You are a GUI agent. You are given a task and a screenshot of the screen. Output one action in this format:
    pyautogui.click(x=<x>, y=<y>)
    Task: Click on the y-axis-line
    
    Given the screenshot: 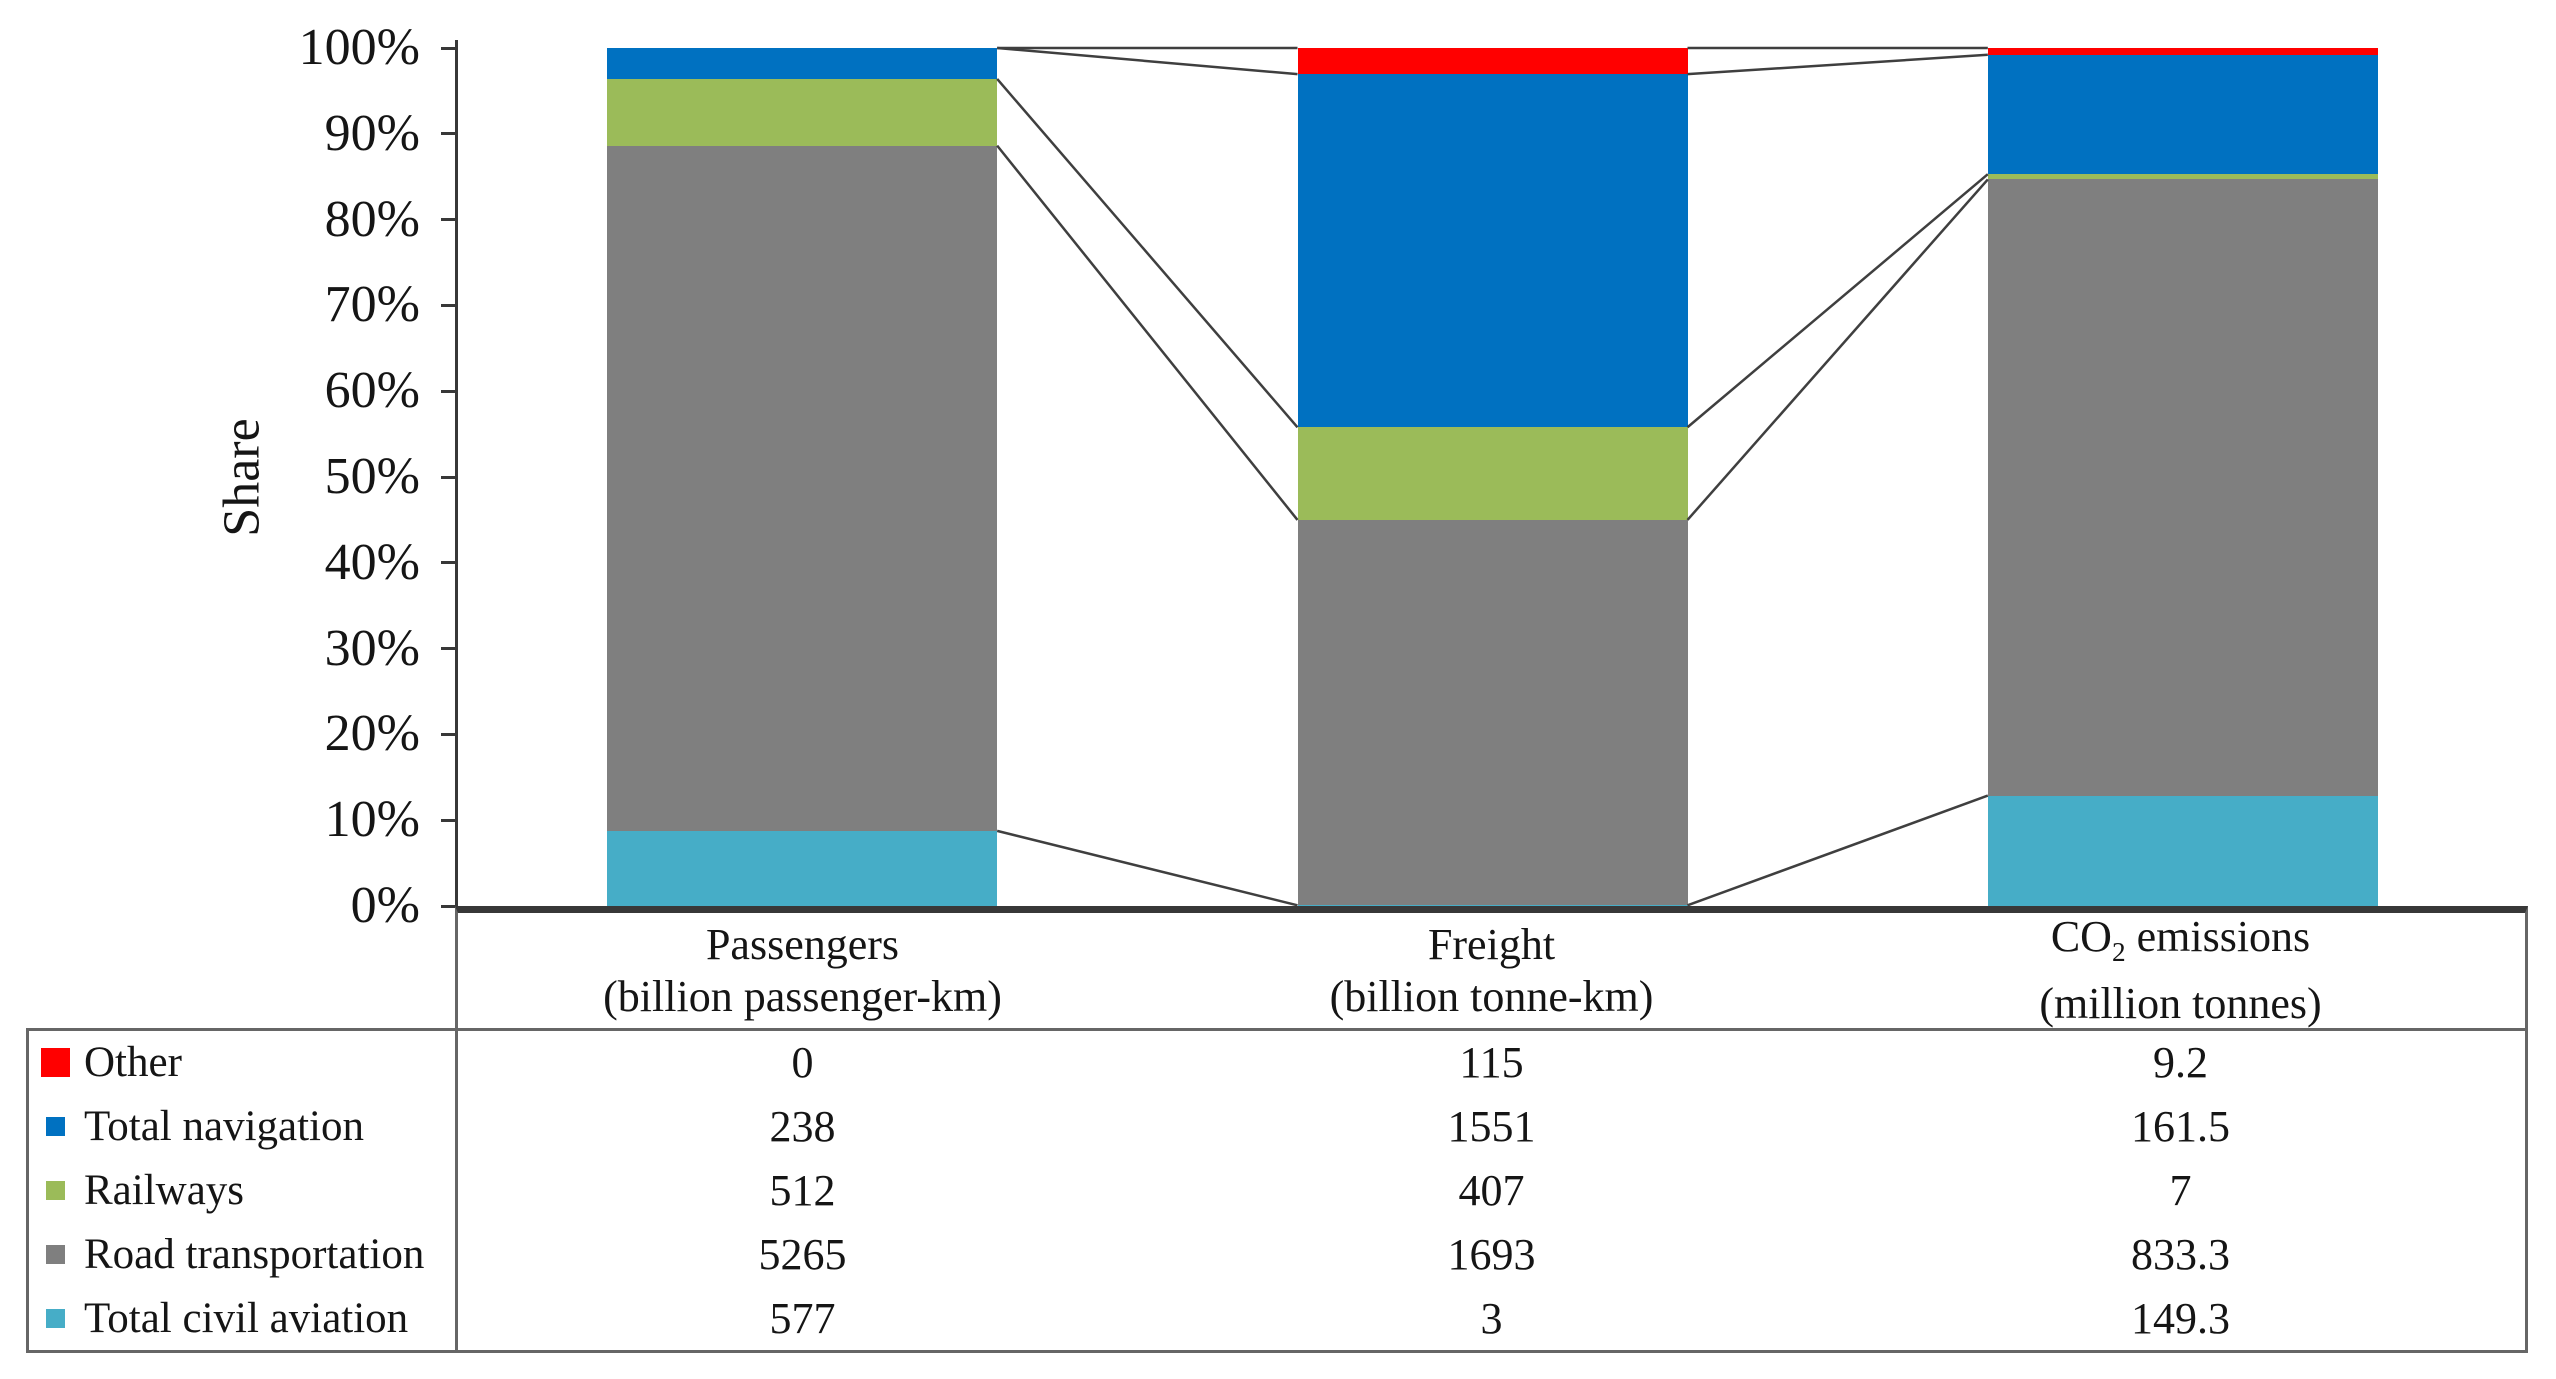 What is the action you would take?
    pyautogui.click(x=456, y=473)
    